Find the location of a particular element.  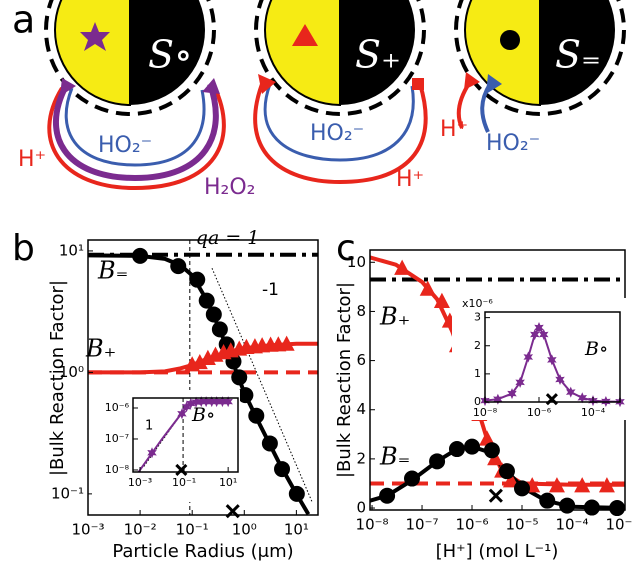

star-icon is located at coordinates (95, 36).